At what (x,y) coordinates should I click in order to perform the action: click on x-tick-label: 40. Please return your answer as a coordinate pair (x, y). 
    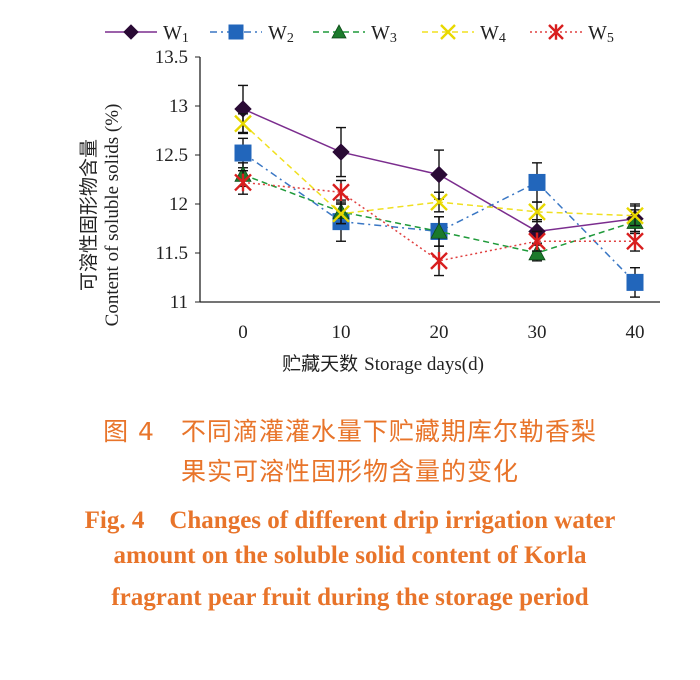
    Looking at the image, I should click on (635, 332).